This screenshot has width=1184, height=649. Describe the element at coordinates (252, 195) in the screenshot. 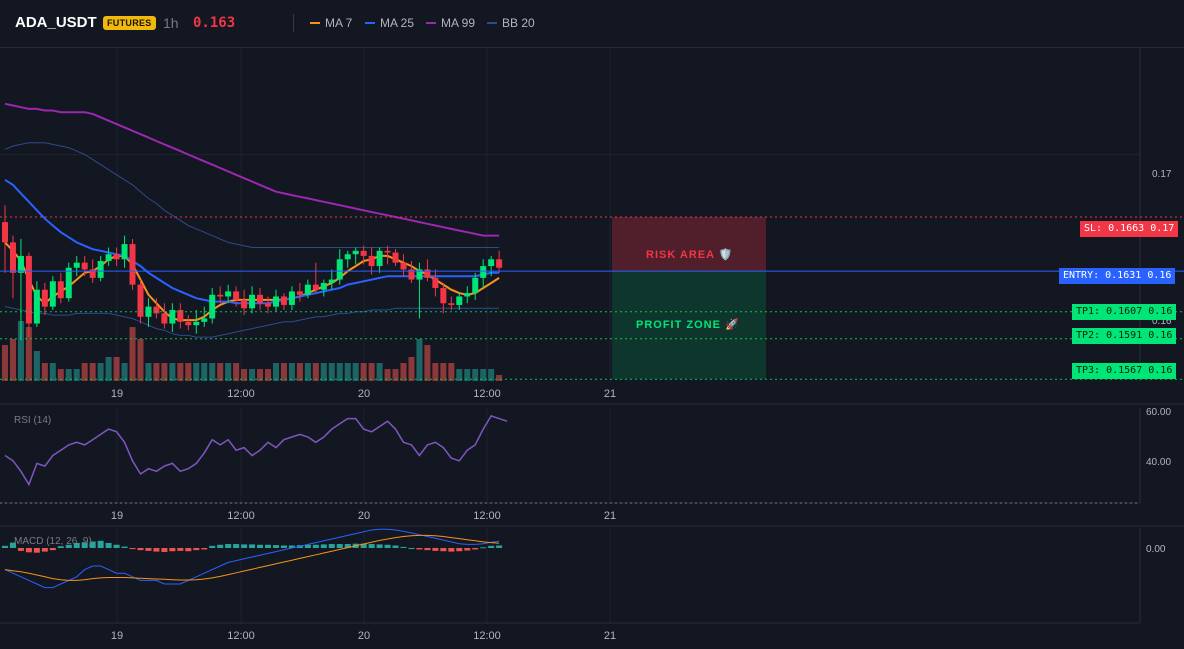

I see `series-line-bb-20-upper` at that location.